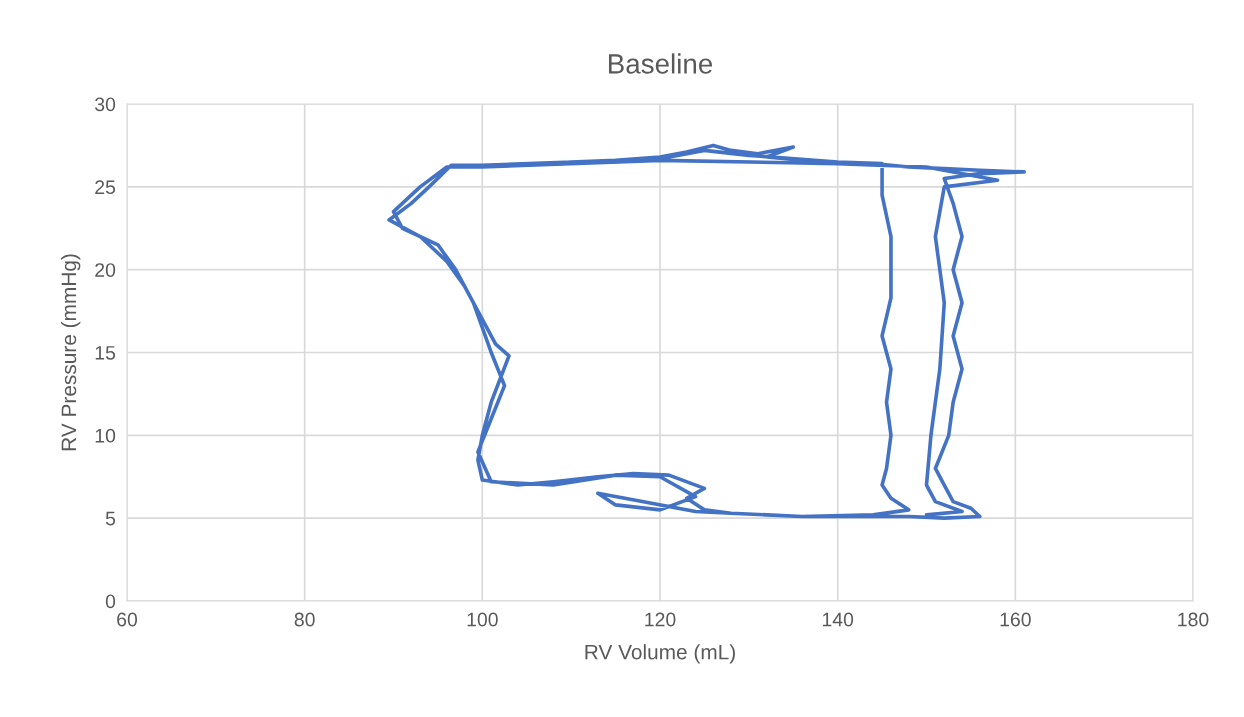 This screenshot has height=717, width=1244. What do you see at coordinates (660, 619) in the screenshot?
I see `x-tick-label: 120` at bounding box center [660, 619].